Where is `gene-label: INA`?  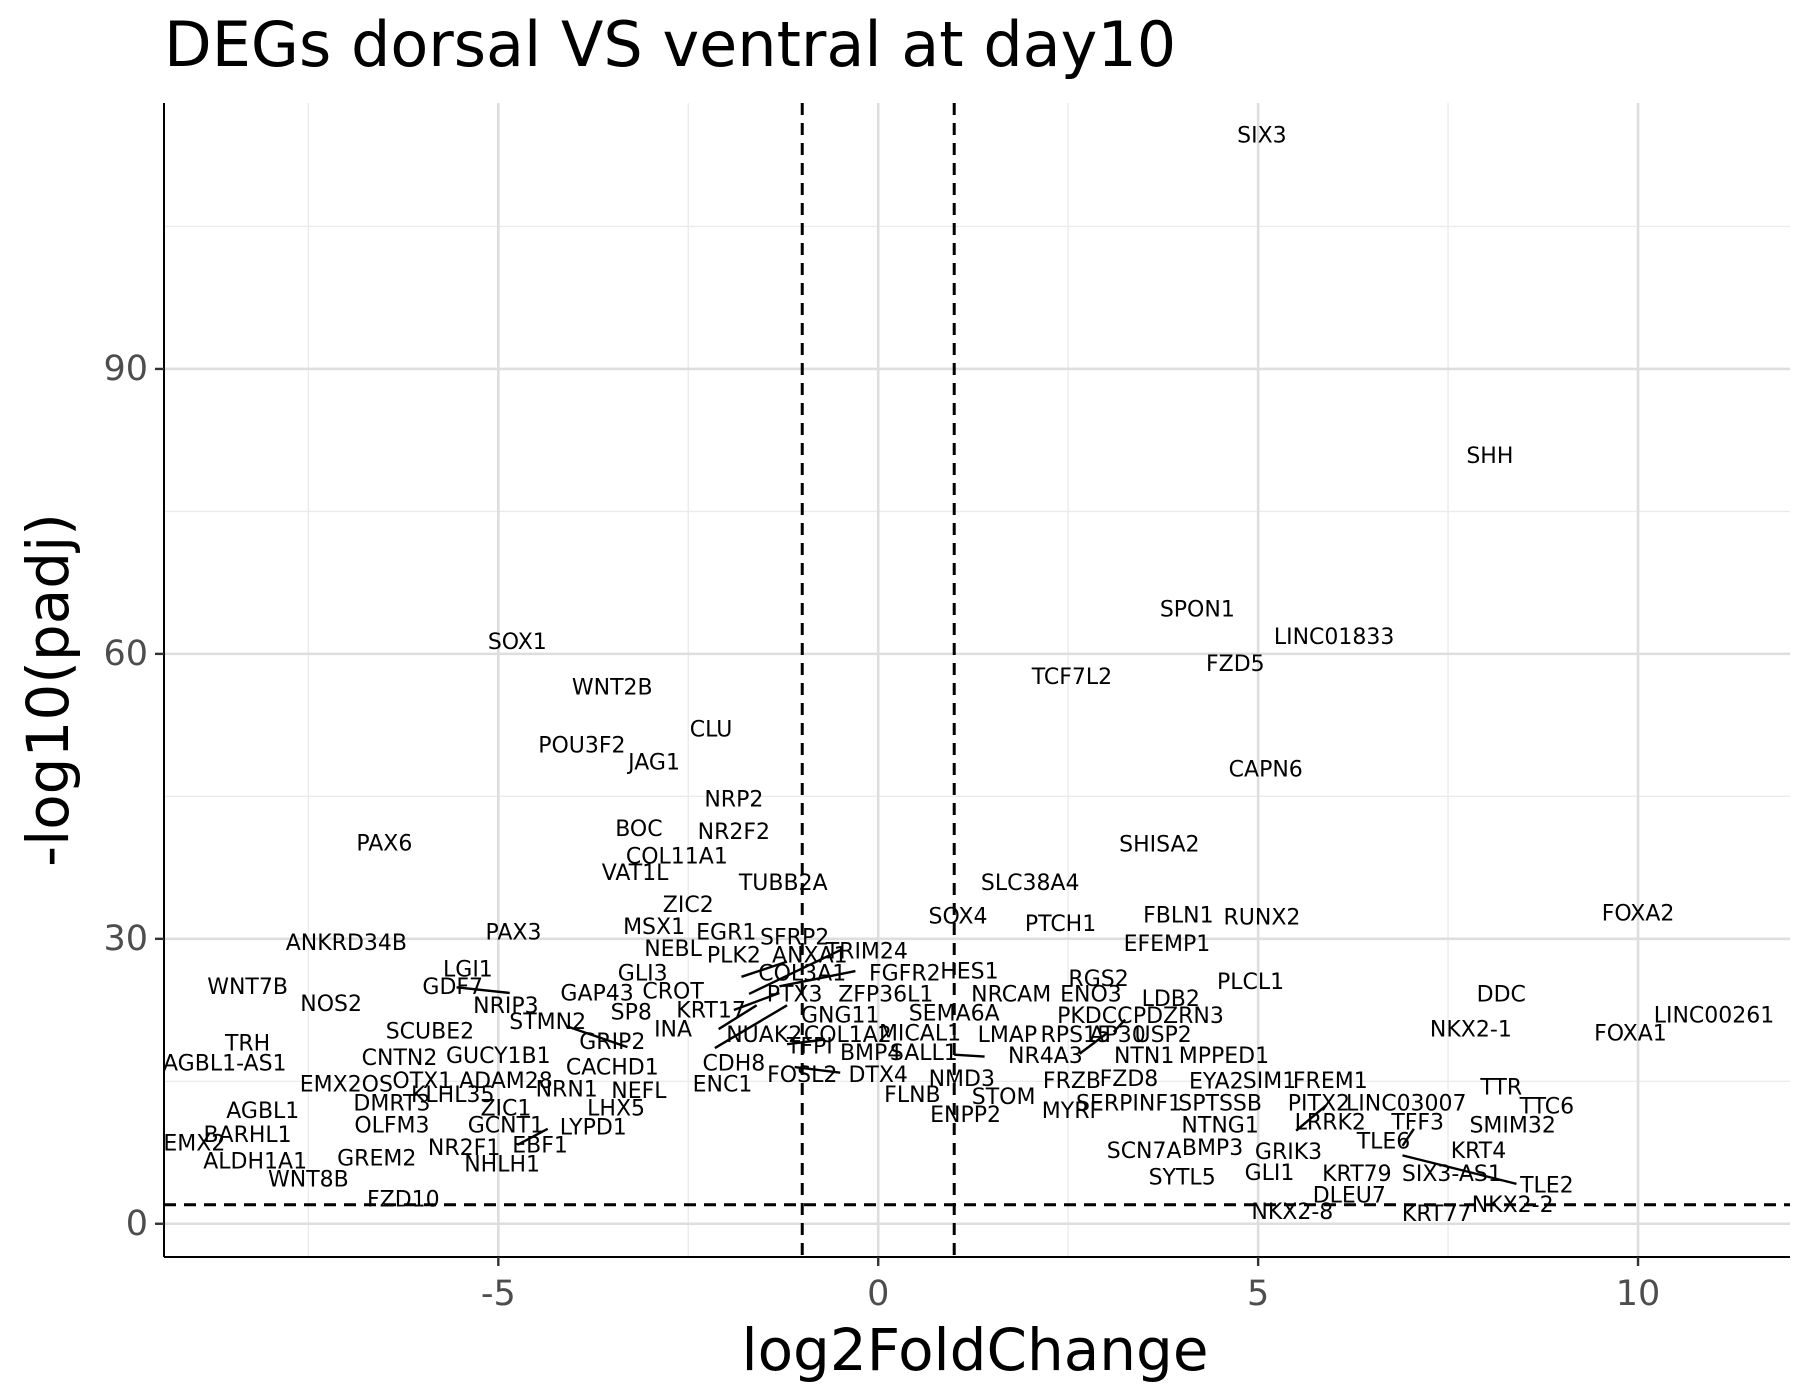
gene-label: INA is located at coordinates (673, 1029).